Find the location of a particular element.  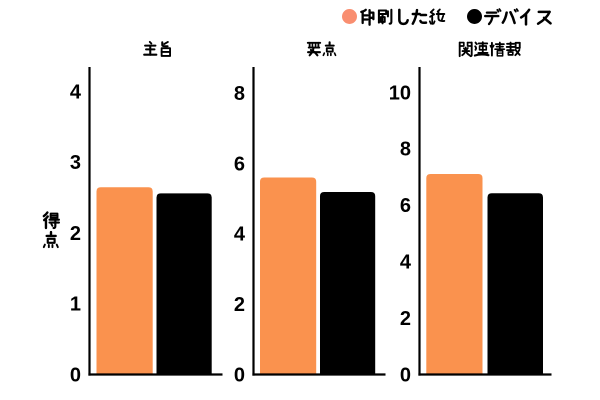

svg-text: 10 is located at coordinates (400, 93).